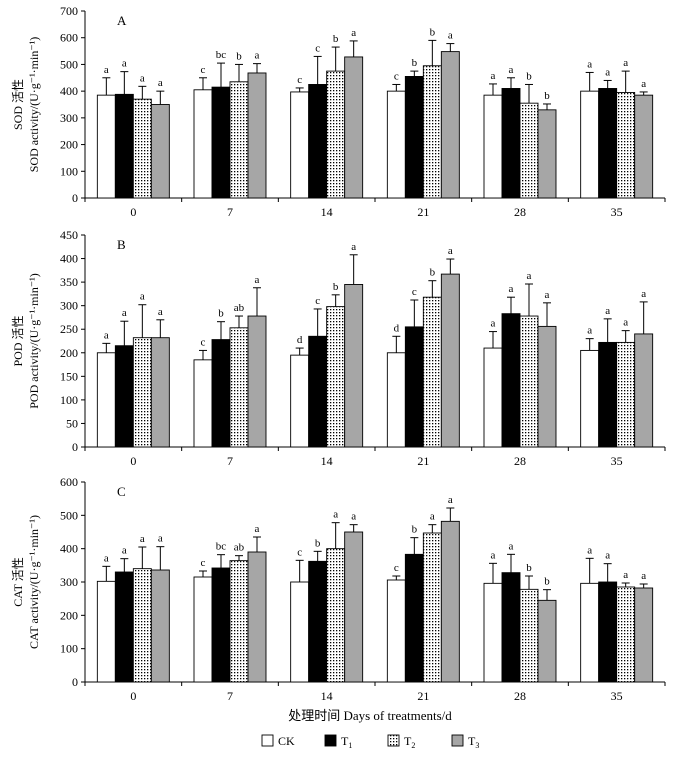 This screenshot has height=758, width=679. I want to click on y-tick-label: 700, so click(69, 11).